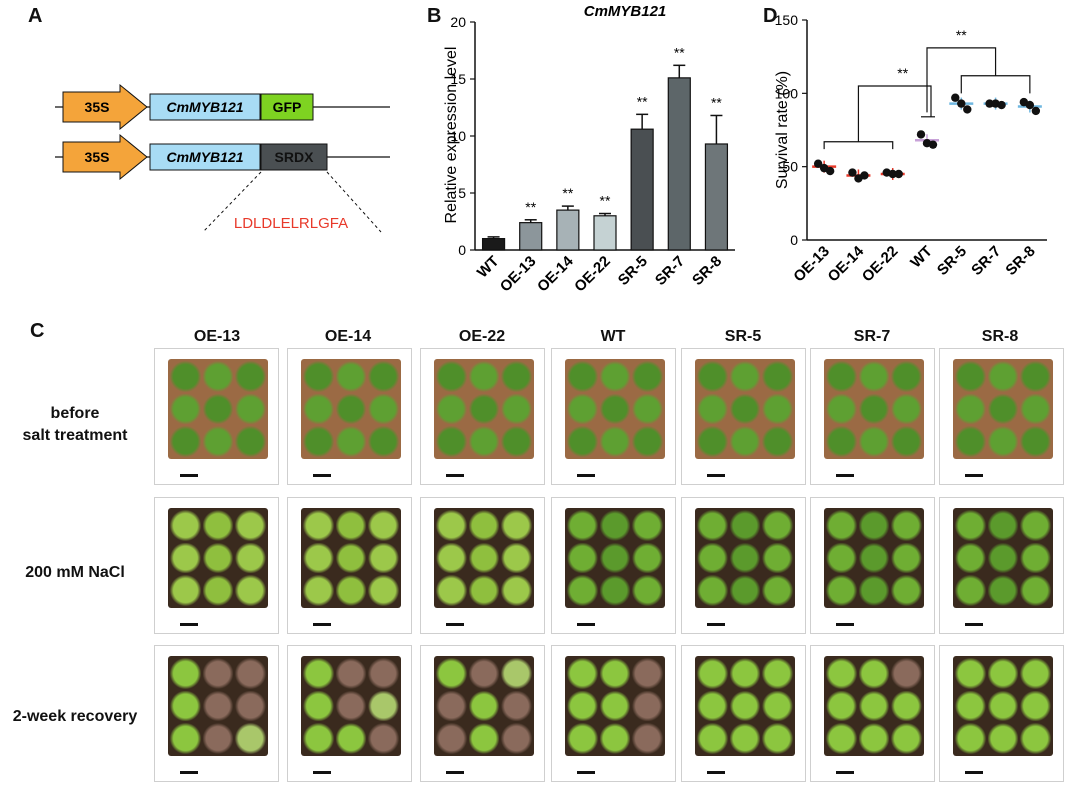  I want to click on chart-d-xtick: SR-5, so click(952, 261).